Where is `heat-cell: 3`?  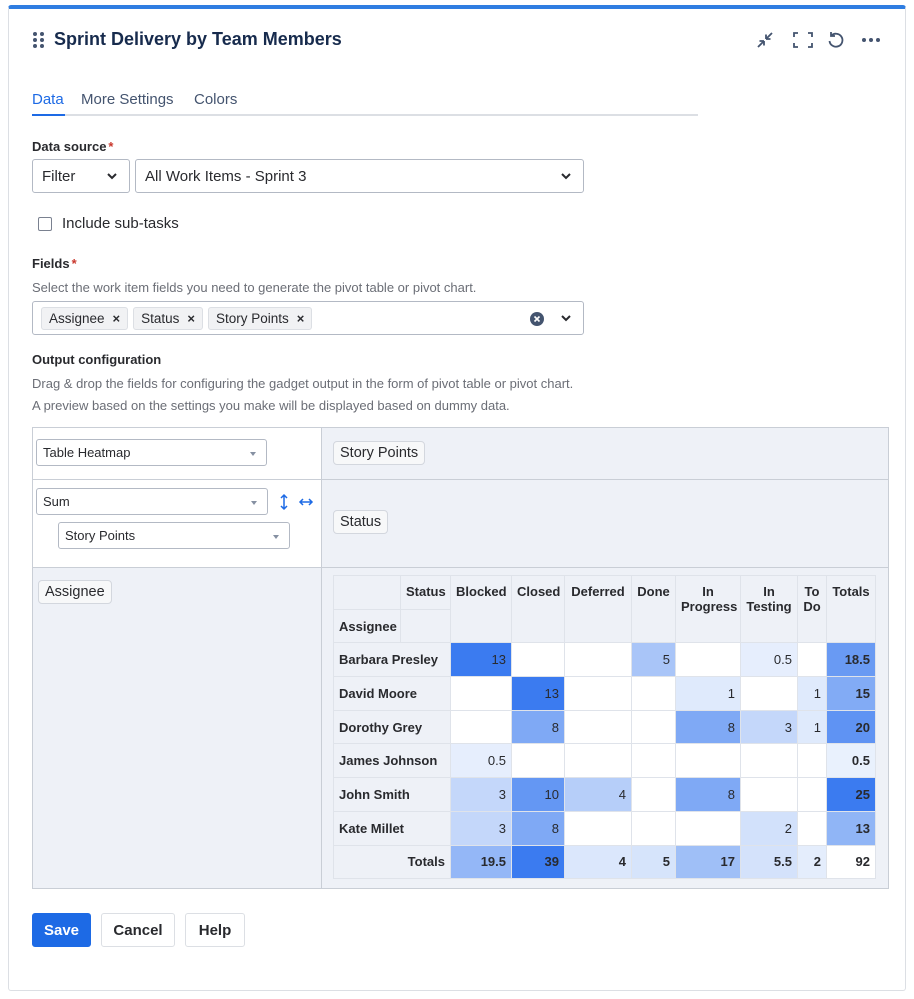
heat-cell: 3 is located at coordinates (481, 794).